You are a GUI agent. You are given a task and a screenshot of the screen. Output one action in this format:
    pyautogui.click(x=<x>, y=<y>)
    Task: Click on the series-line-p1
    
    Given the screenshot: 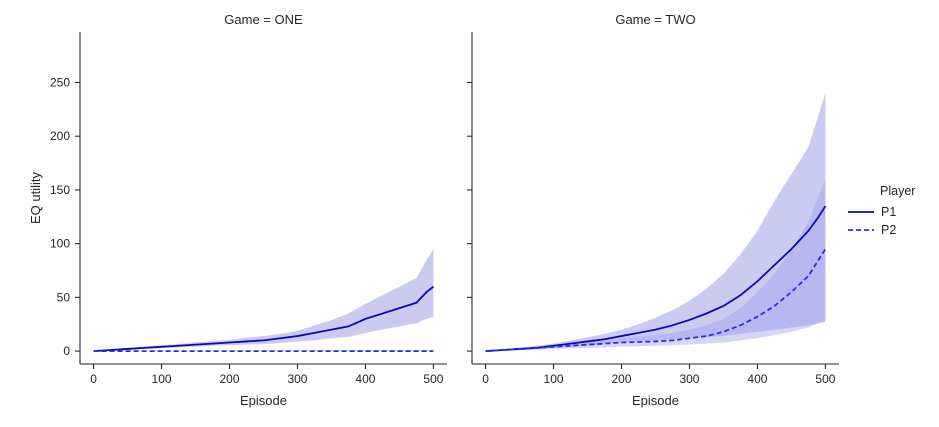 What is the action you would take?
    pyautogui.click(x=263, y=319)
    